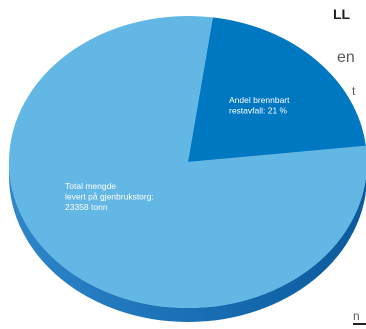 This screenshot has height=329, width=366. What do you see at coordinates (86, 207) in the screenshot?
I see `slice-label-line: 23358 tonn` at bounding box center [86, 207].